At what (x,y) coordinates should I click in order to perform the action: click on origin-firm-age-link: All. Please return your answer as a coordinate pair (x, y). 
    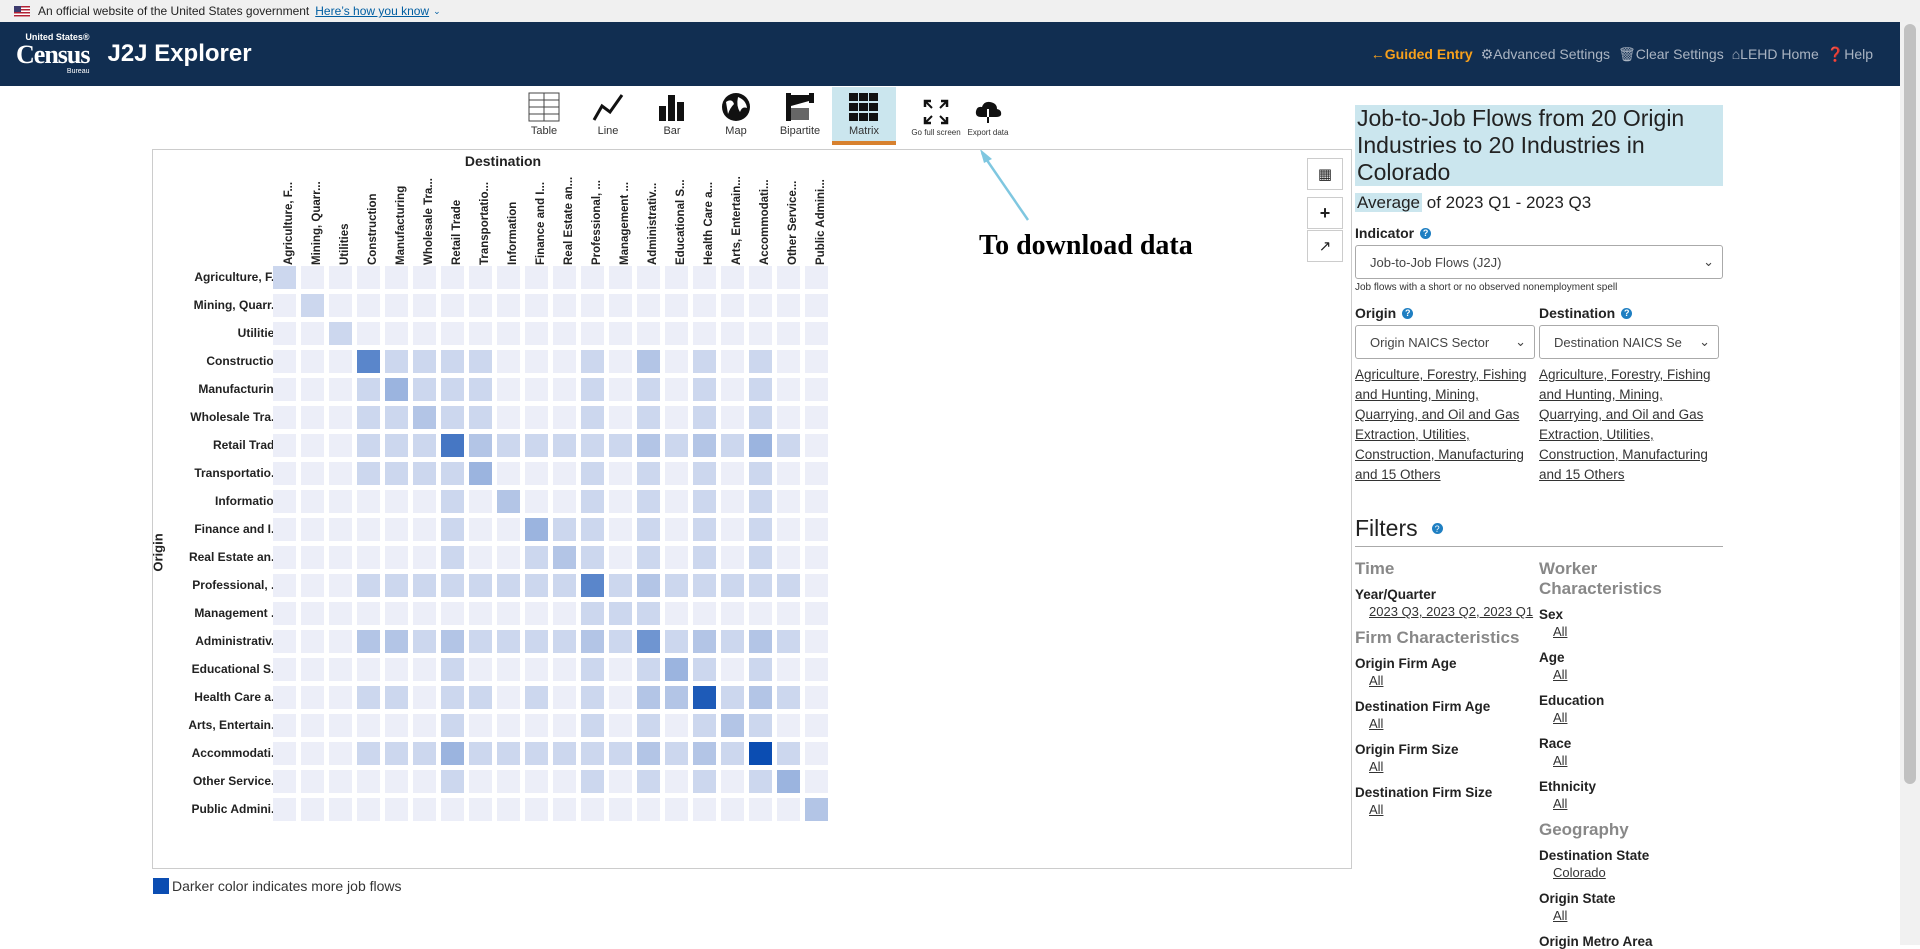
    Looking at the image, I should click on (1376, 680).